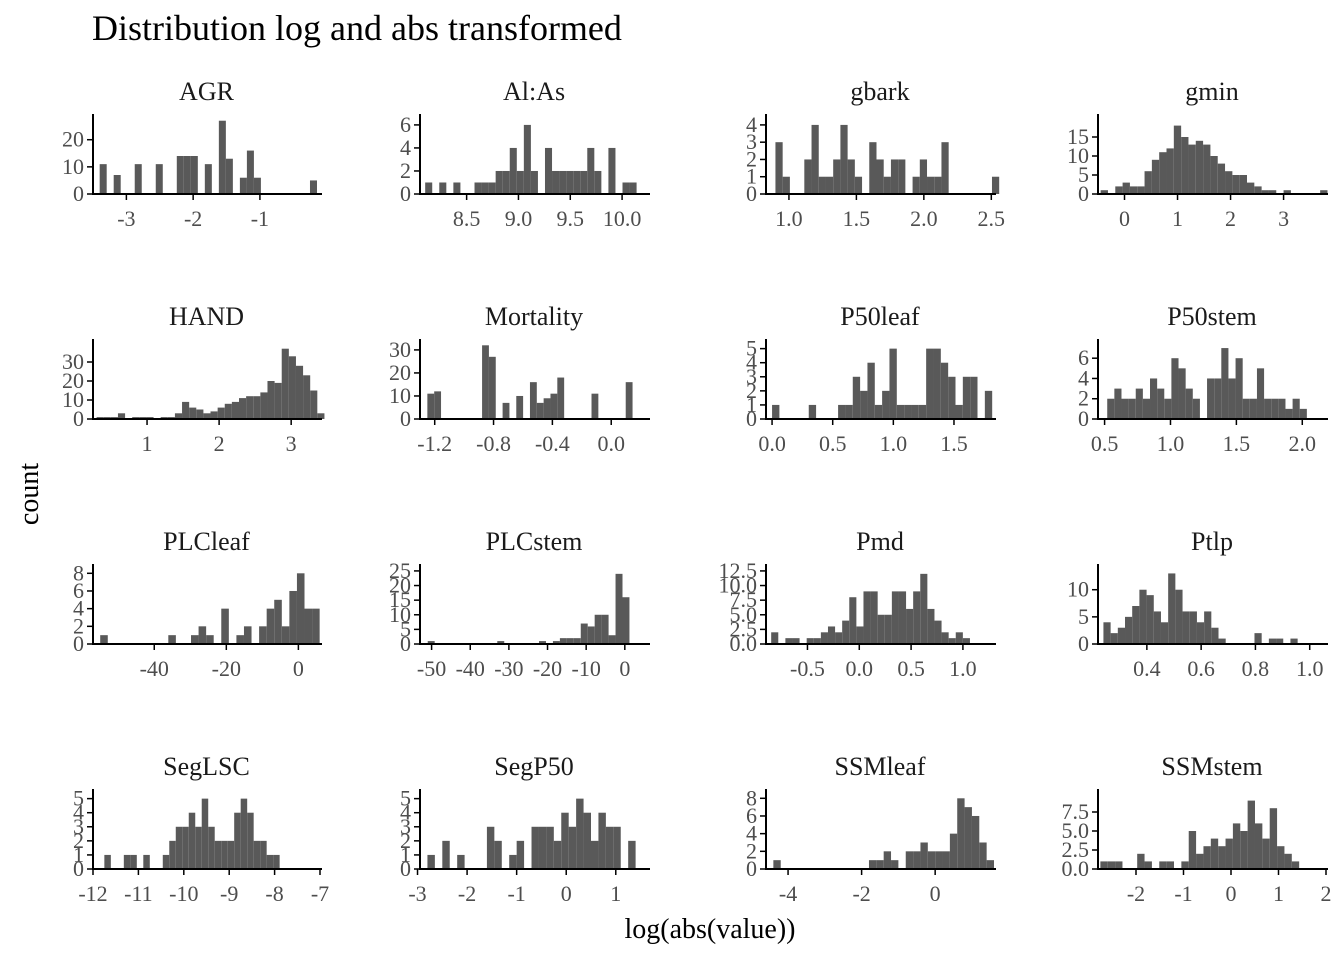  Describe the element at coordinates (751, 815) in the screenshot. I see `y-tick-label: 6` at that location.